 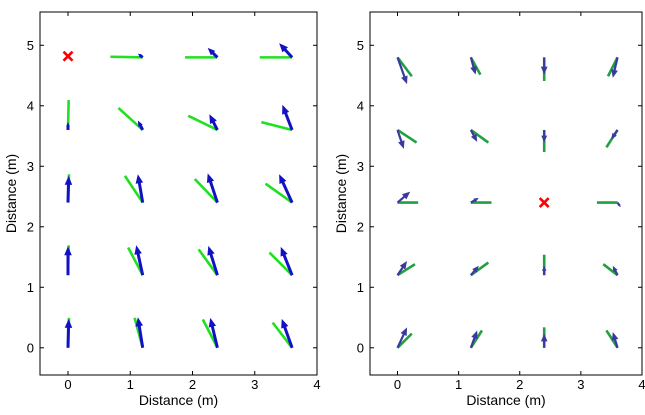 I want to click on source-marker-x, so click(x=544, y=202).